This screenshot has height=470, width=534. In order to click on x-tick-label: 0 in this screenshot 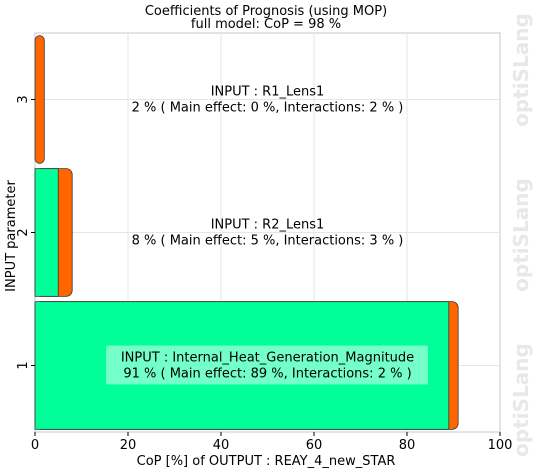, I will do `click(35, 445)`.